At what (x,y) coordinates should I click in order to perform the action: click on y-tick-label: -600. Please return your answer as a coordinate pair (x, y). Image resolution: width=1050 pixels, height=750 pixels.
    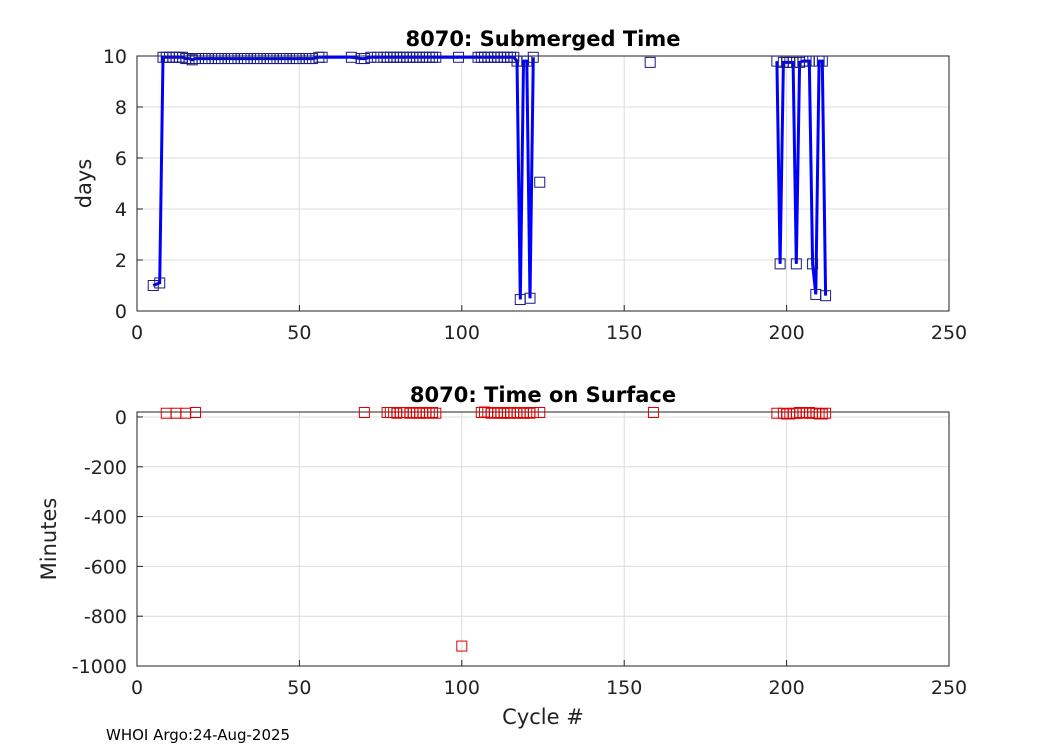
    Looking at the image, I should click on (105, 567).